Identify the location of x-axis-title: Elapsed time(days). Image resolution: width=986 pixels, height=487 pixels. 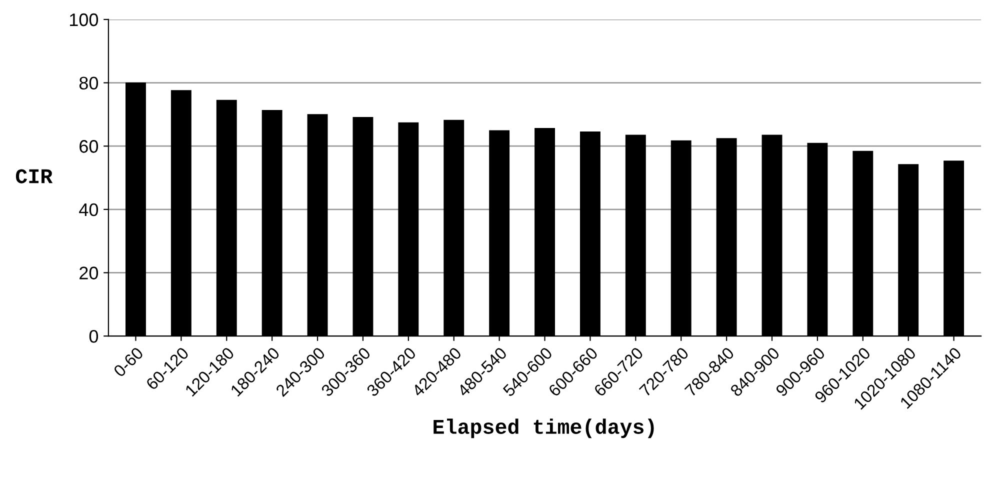
(544, 428).